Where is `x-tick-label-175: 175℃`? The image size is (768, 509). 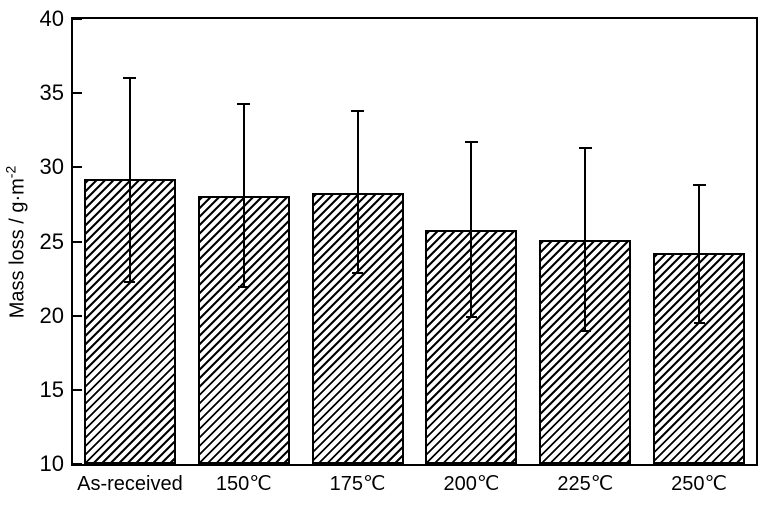 x-tick-label-175: 175℃ is located at coordinates (357, 484).